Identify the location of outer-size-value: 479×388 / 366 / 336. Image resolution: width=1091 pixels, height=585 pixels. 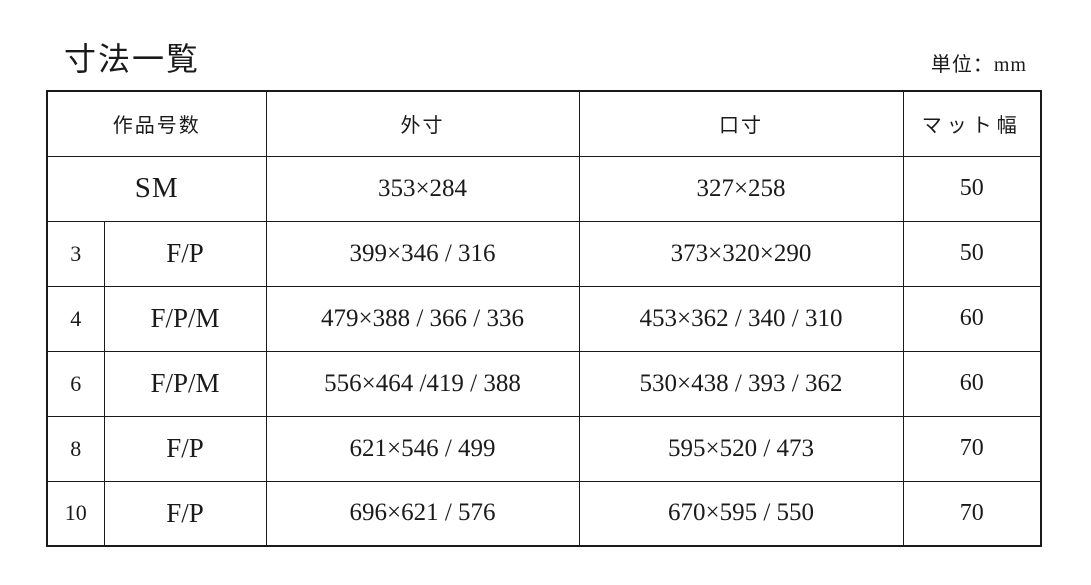
(422, 318).